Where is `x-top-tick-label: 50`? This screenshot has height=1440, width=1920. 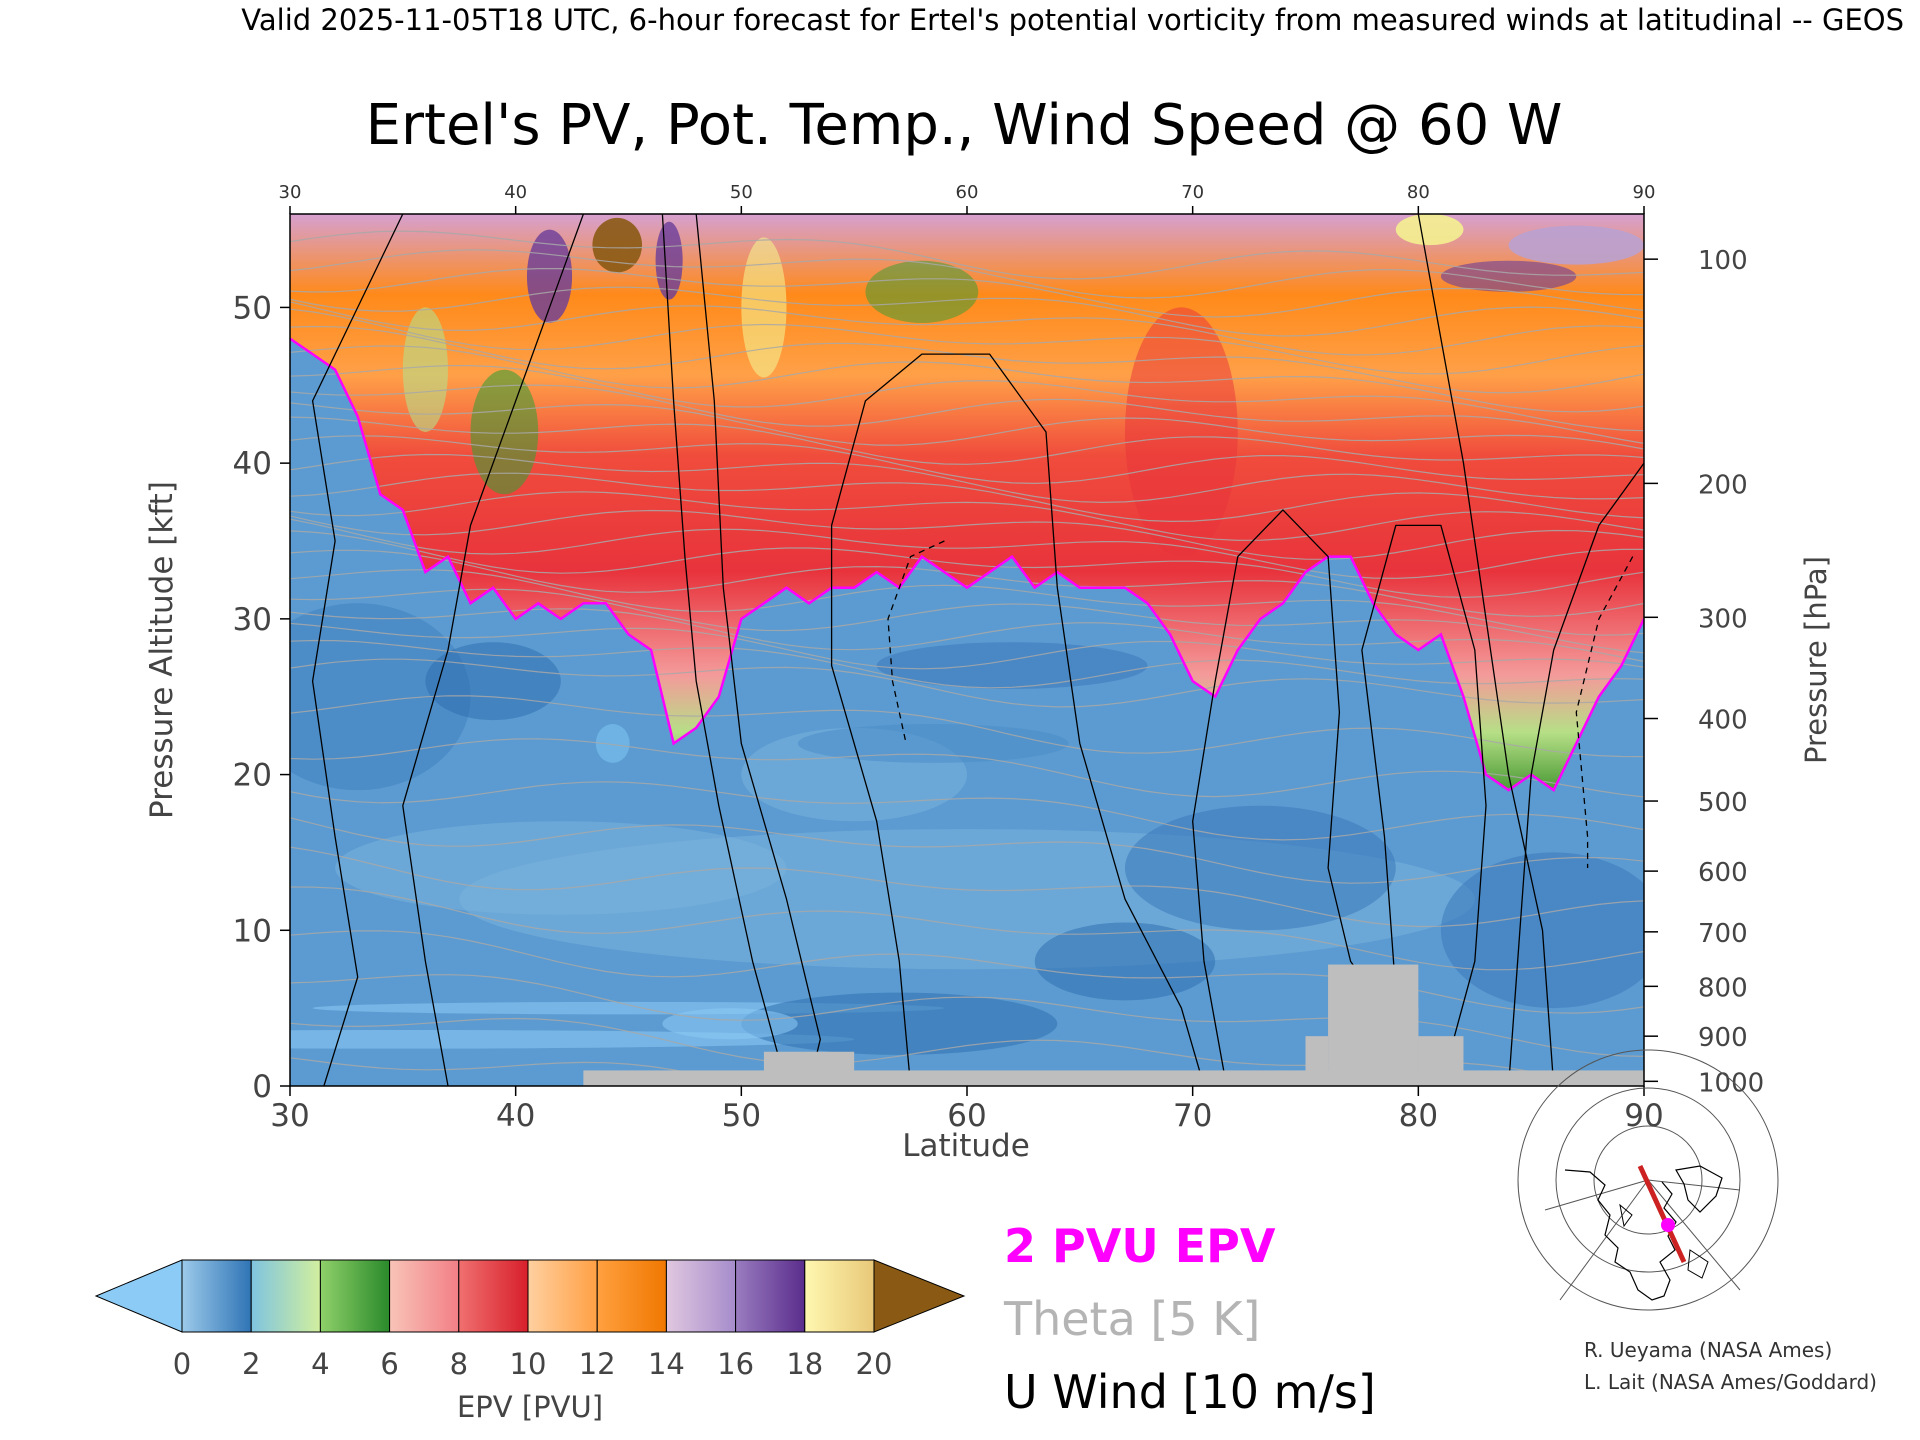
x-top-tick-label: 50 is located at coordinates (741, 192).